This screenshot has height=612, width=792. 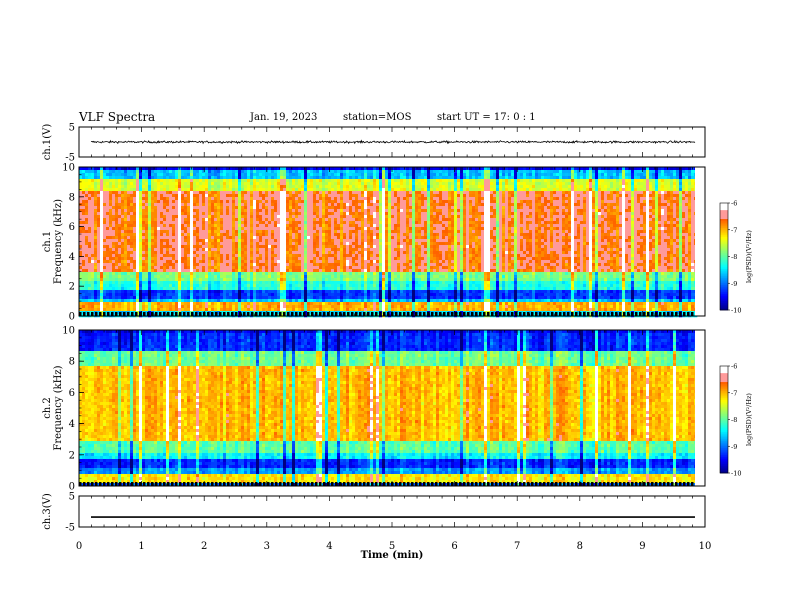 What do you see at coordinates (734, 204) in the screenshot?
I see `ch1-colorbar-tick-label: -6` at bounding box center [734, 204].